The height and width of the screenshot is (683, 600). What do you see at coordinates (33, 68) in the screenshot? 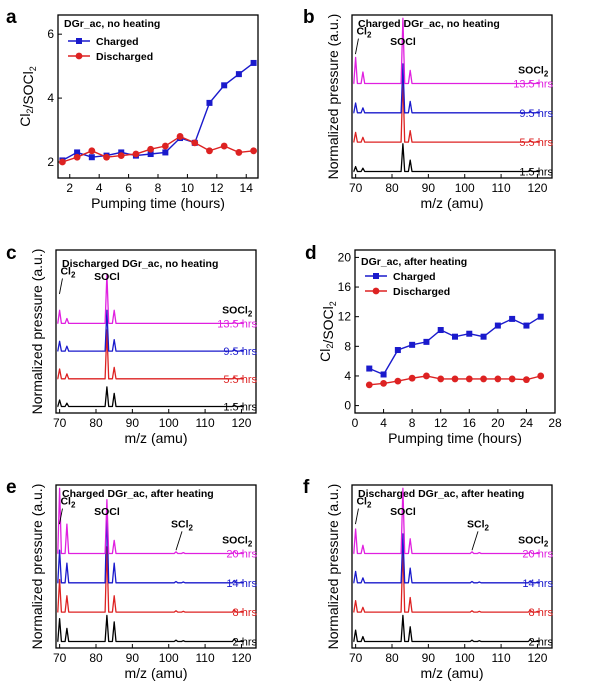
I see `ylabel-subscript: 2` at bounding box center [33, 68].